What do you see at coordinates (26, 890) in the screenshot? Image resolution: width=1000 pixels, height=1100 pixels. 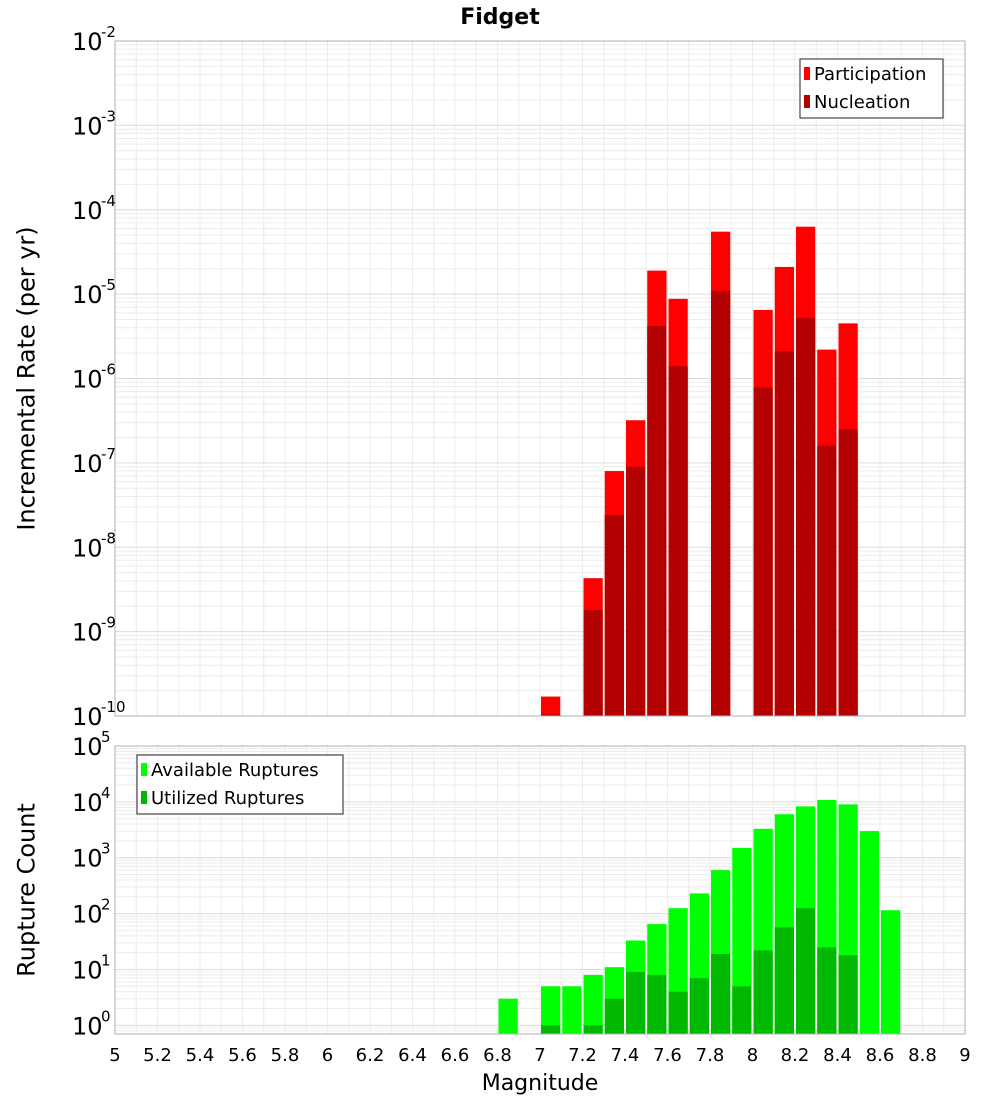 I see `bottom-y-axis-label: Rupture Count` at bounding box center [26, 890].